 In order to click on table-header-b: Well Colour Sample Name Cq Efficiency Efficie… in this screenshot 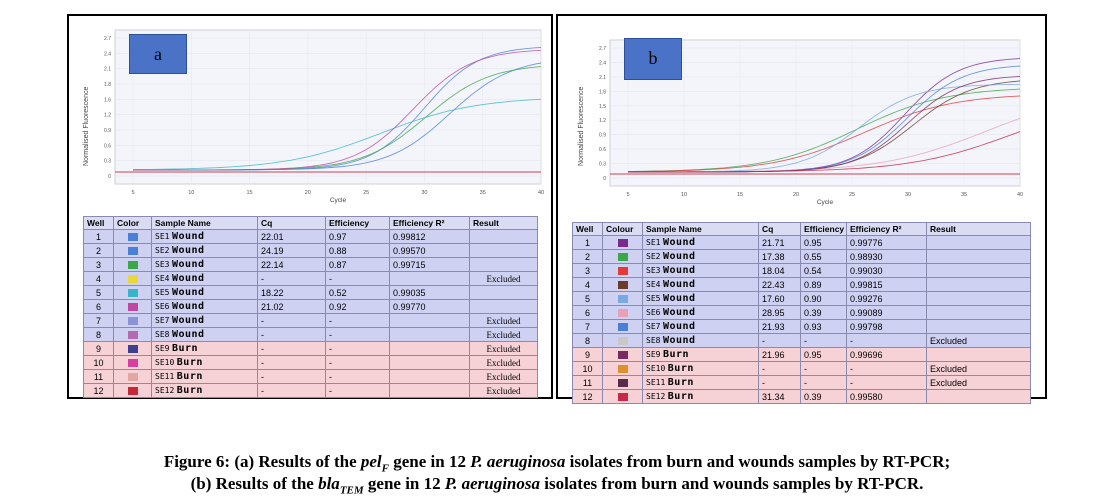, I will do `click(801, 229)`.